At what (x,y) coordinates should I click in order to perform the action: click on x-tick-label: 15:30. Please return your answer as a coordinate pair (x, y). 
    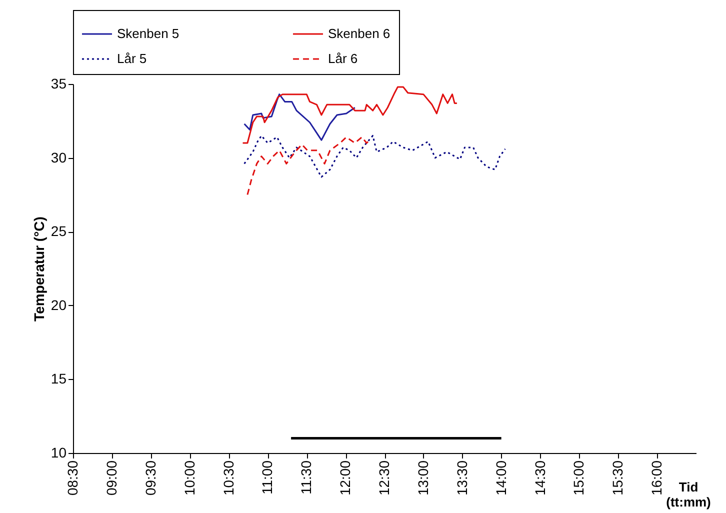
    Looking at the image, I should click on (618, 478).